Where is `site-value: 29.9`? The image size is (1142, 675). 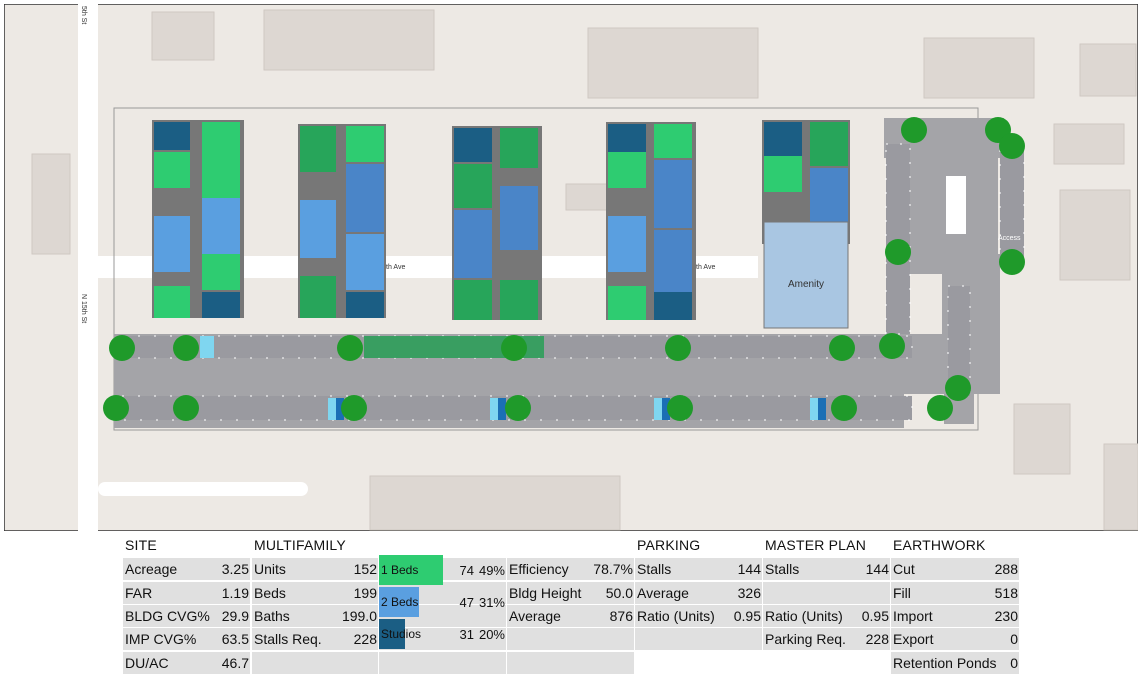 site-value: 29.9 is located at coordinates (235, 616).